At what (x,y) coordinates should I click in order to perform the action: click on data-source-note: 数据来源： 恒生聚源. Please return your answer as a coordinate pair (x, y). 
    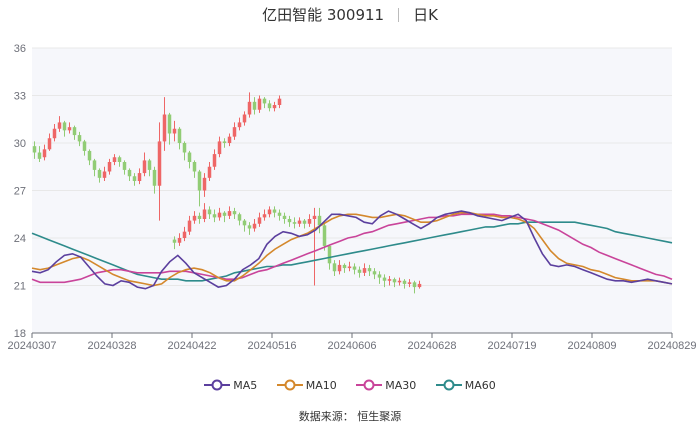
    Looking at the image, I should click on (350, 416).